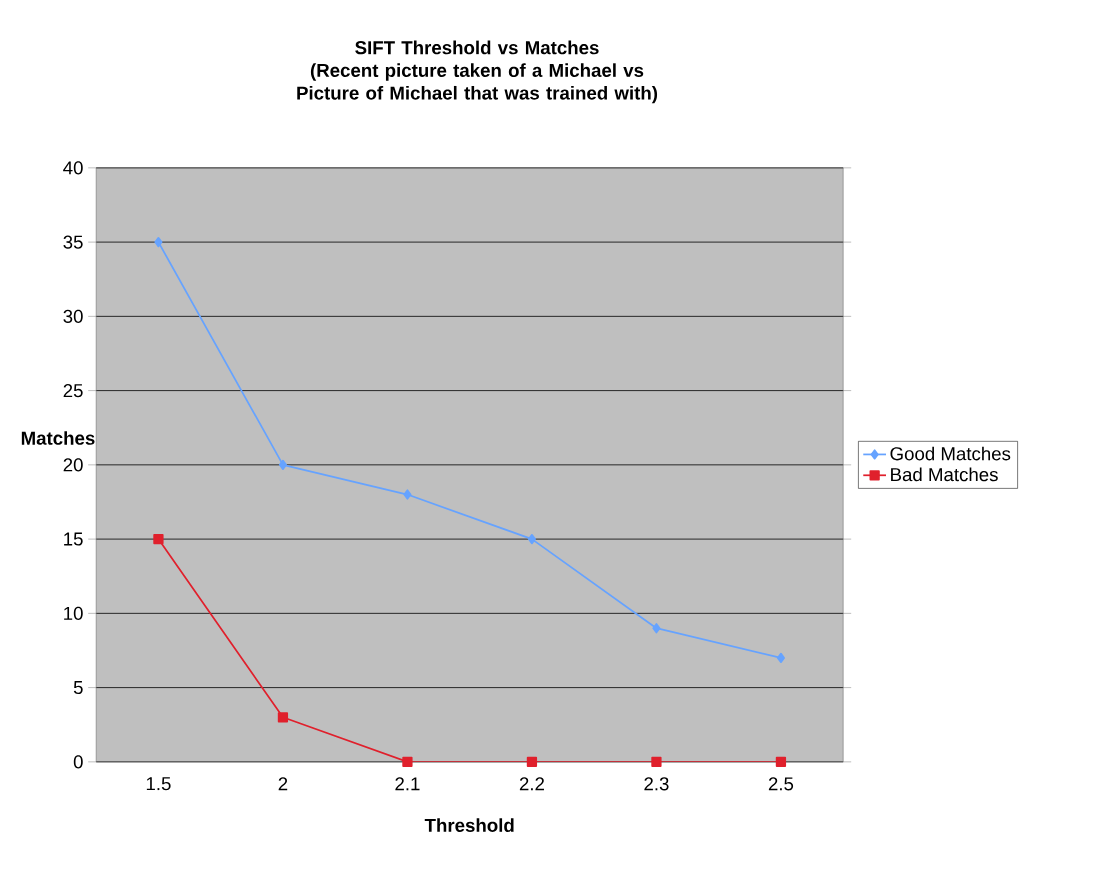 The height and width of the screenshot is (871, 1094). Describe the element at coordinates (78, 762) in the screenshot. I see `y-tick-label: 0` at that location.